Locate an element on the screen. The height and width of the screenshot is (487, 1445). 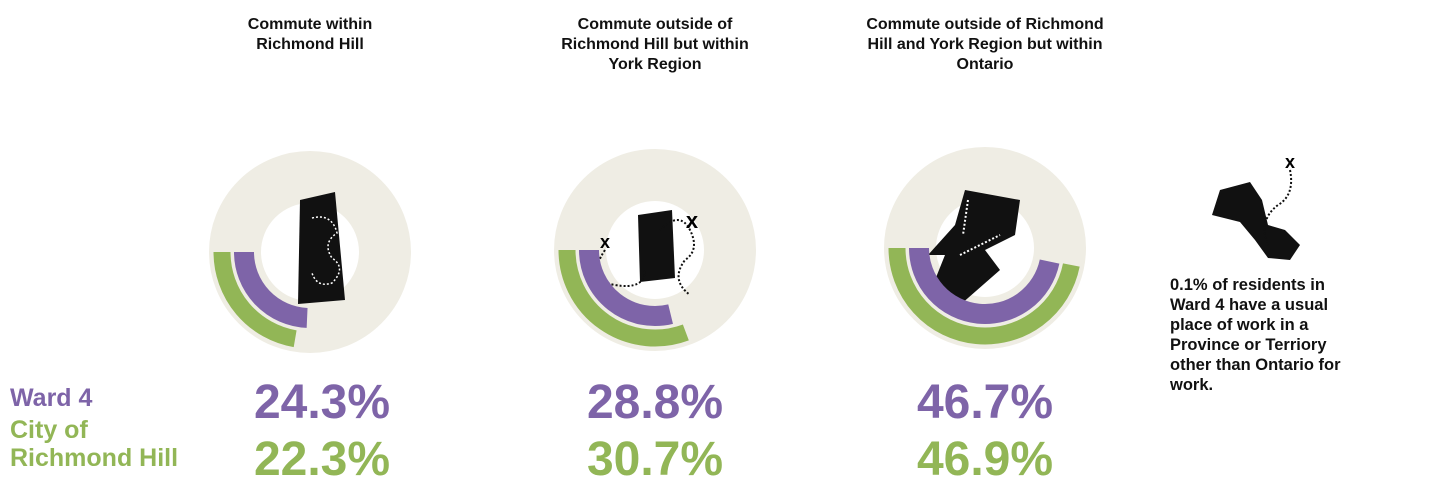
value-label: 28.8% is located at coordinates (655, 402).